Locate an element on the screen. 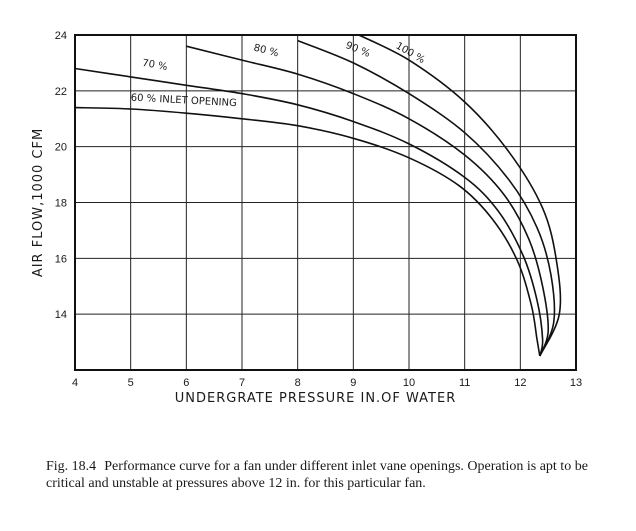  y-tick-label: 18 is located at coordinates (61, 204).